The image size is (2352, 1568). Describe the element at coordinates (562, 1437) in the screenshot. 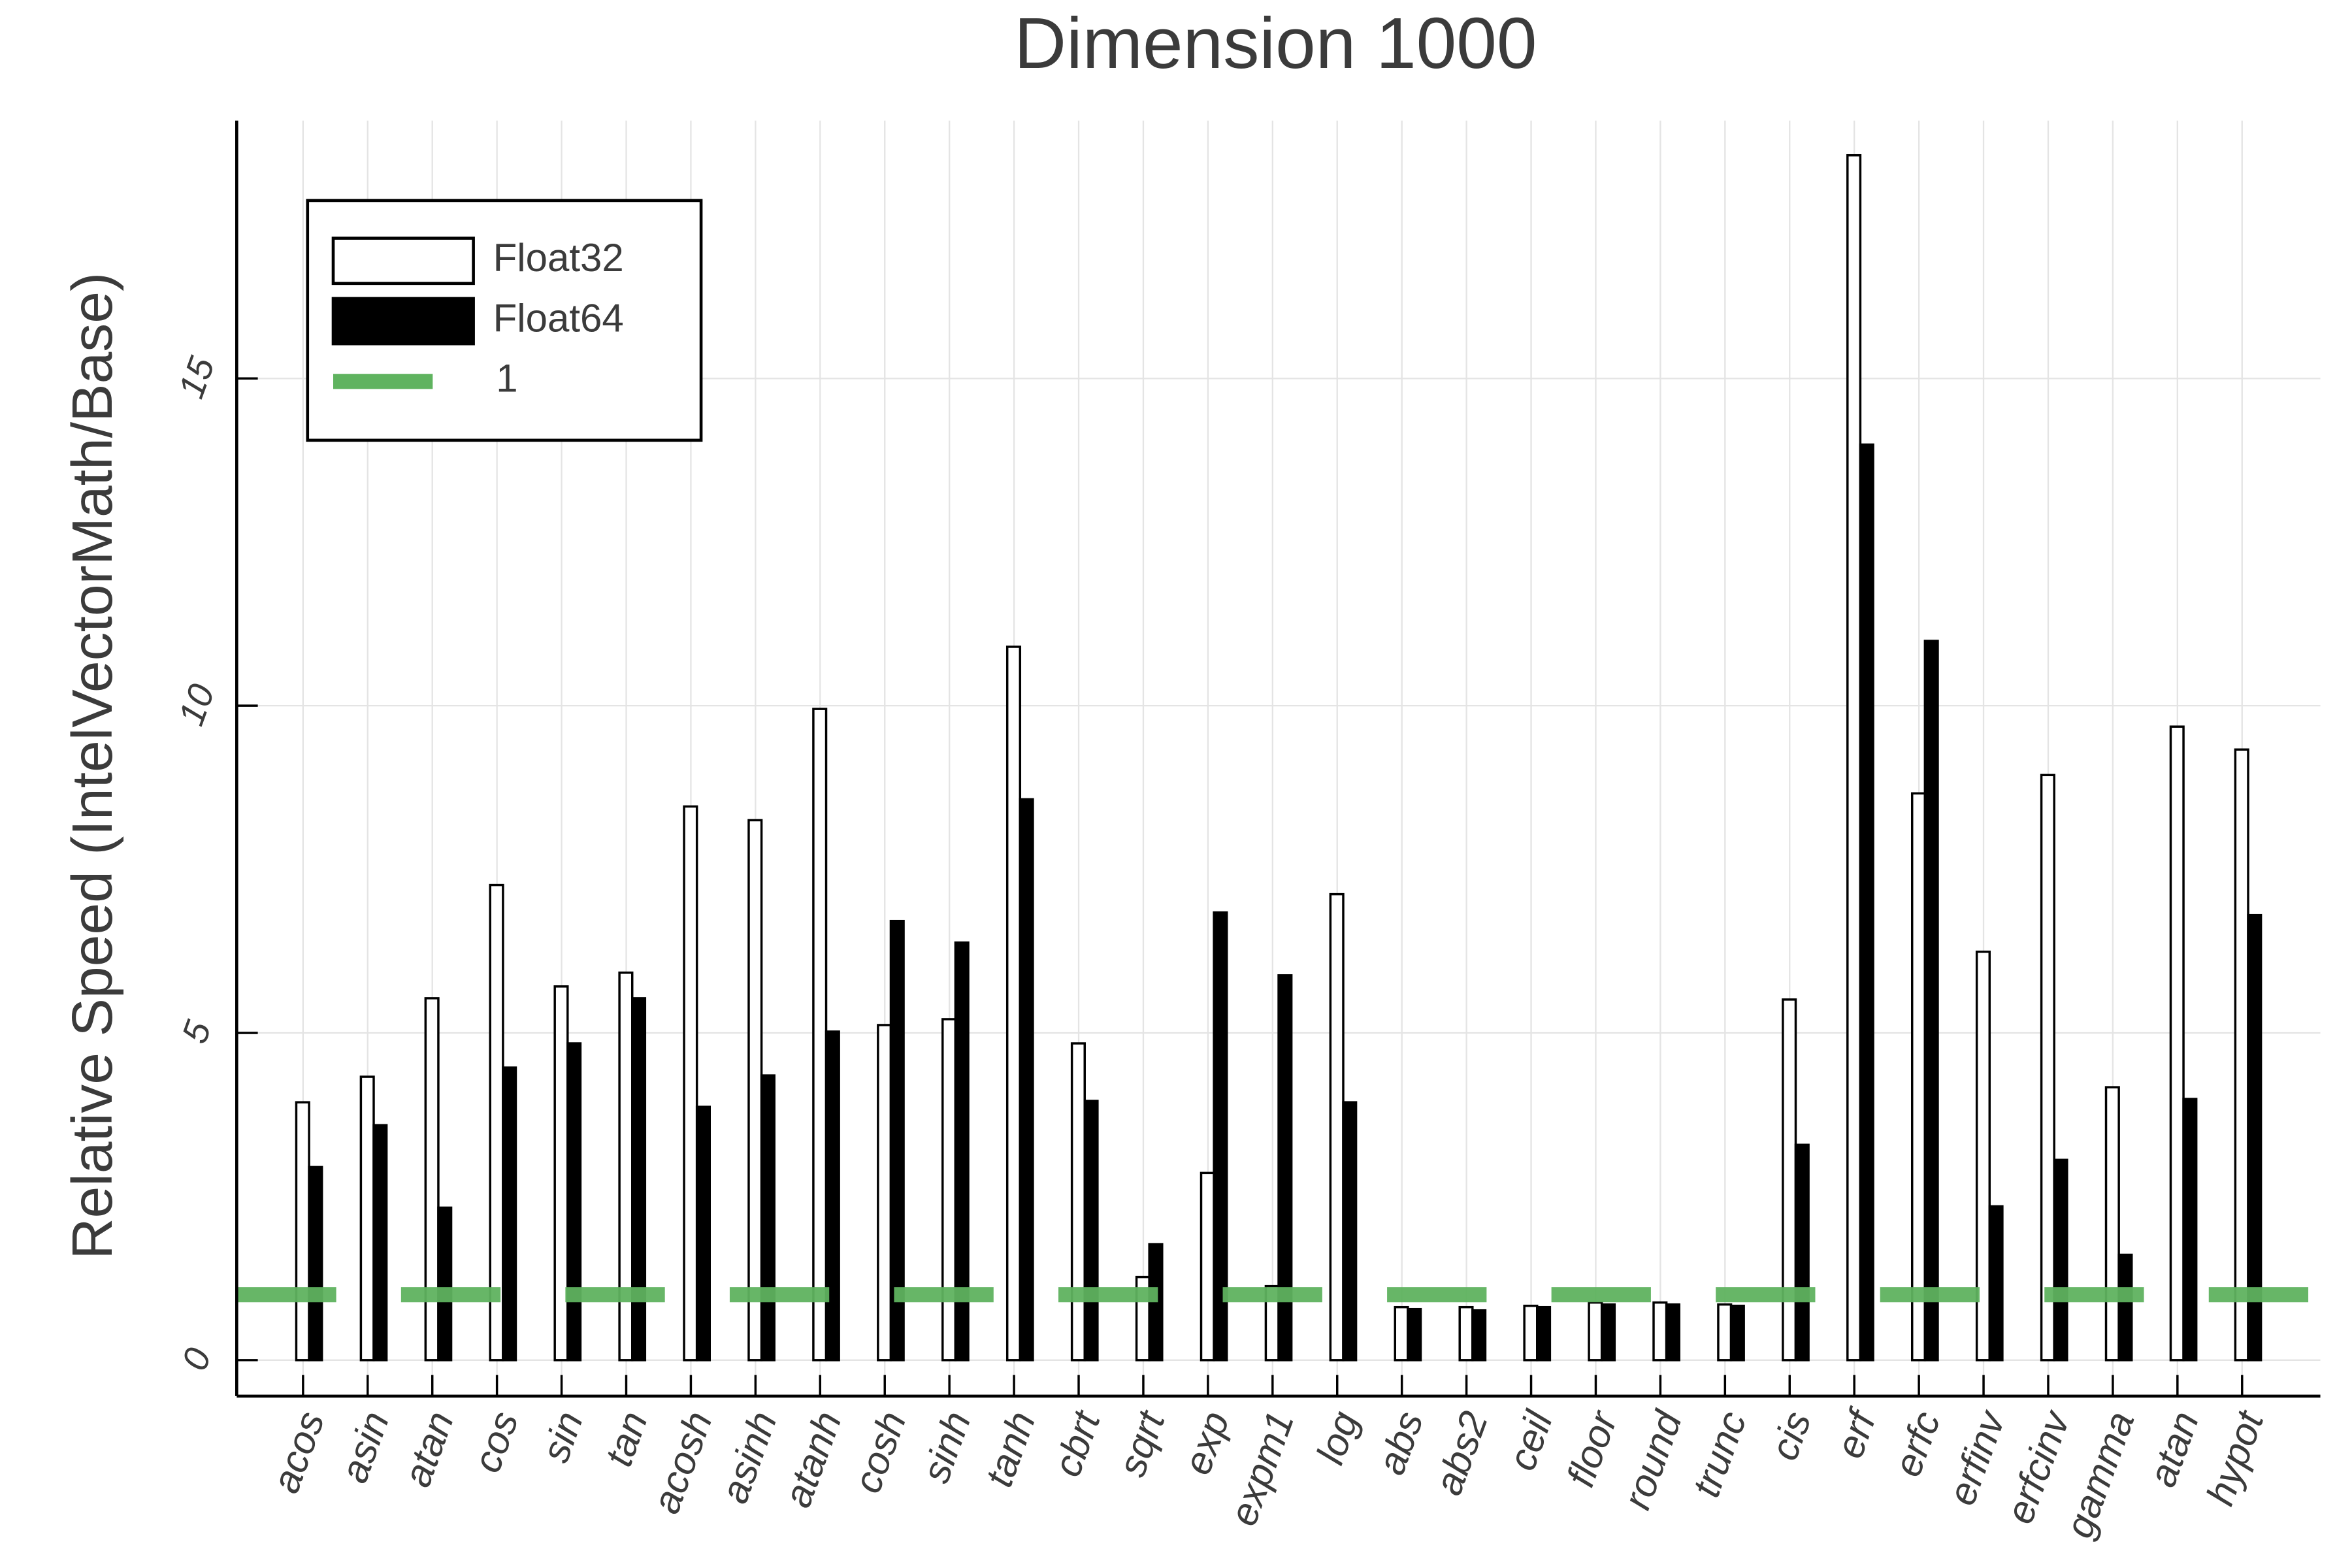

I see `x-tick-label: sin` at that location.